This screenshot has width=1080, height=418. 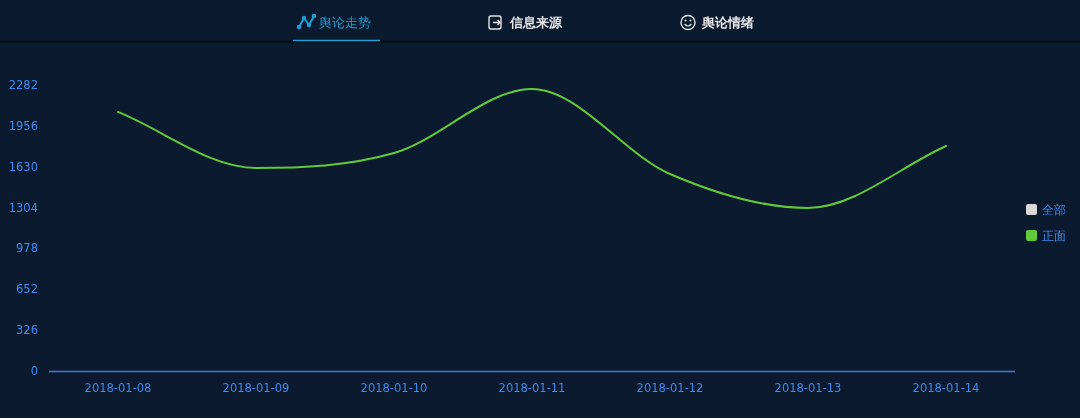 What do you see at coordinates (808, 388) in the screenshot?
I see `x-tick-label: 2018-01-13` at bounding box center [808, 388].